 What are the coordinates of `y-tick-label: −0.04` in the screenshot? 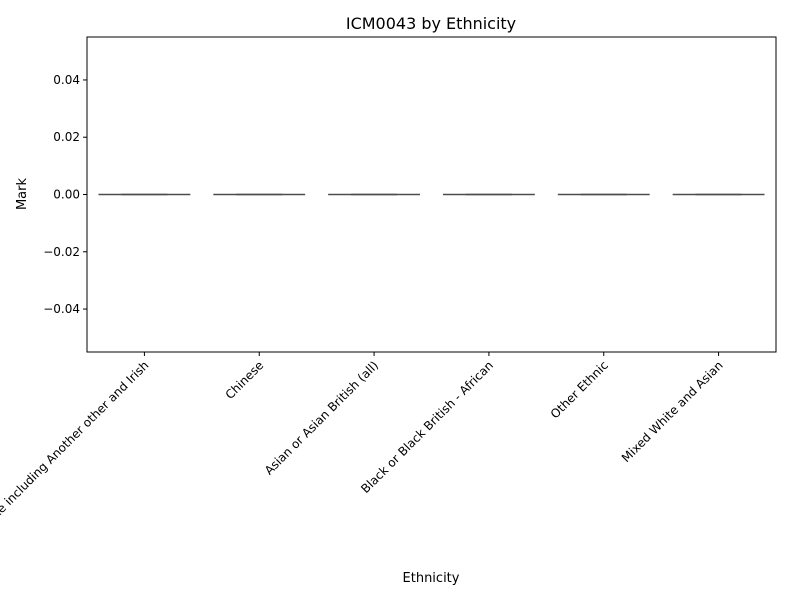 It's located at (61, 309).